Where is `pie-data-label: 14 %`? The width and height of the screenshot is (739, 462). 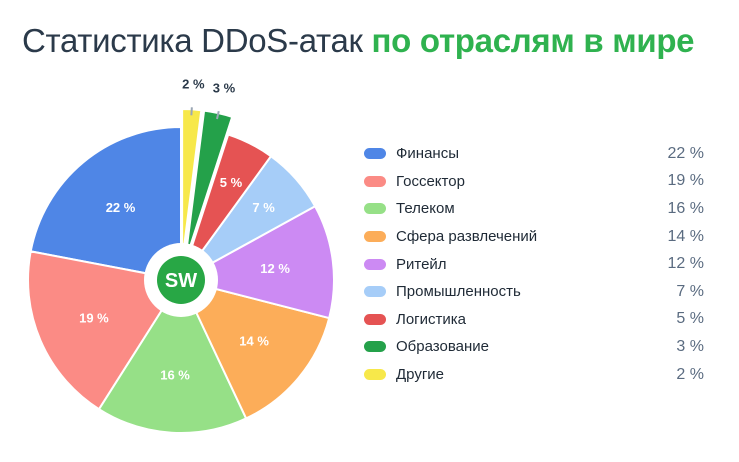 pie-data-label: 14 % is located at coordinates (254, 340).